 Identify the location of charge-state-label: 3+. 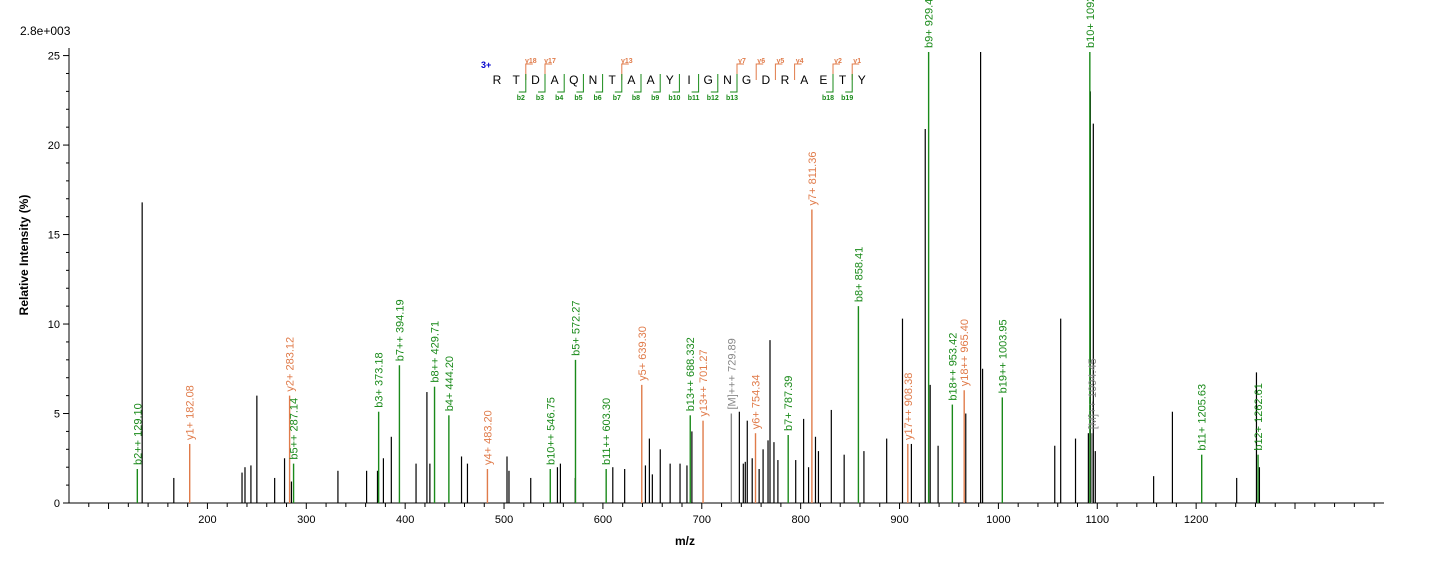
(486, 65).